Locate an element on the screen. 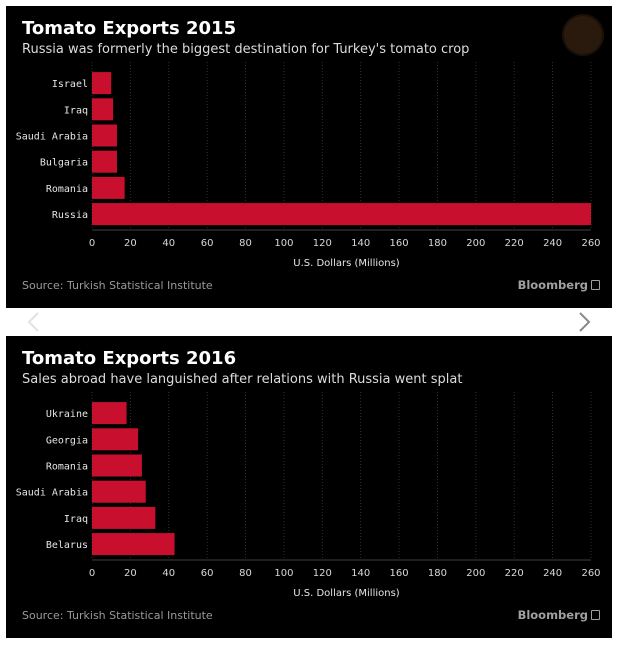 This screenshot has width=620, height=645. category-label: Georgia is located at coordinates (67, 440).